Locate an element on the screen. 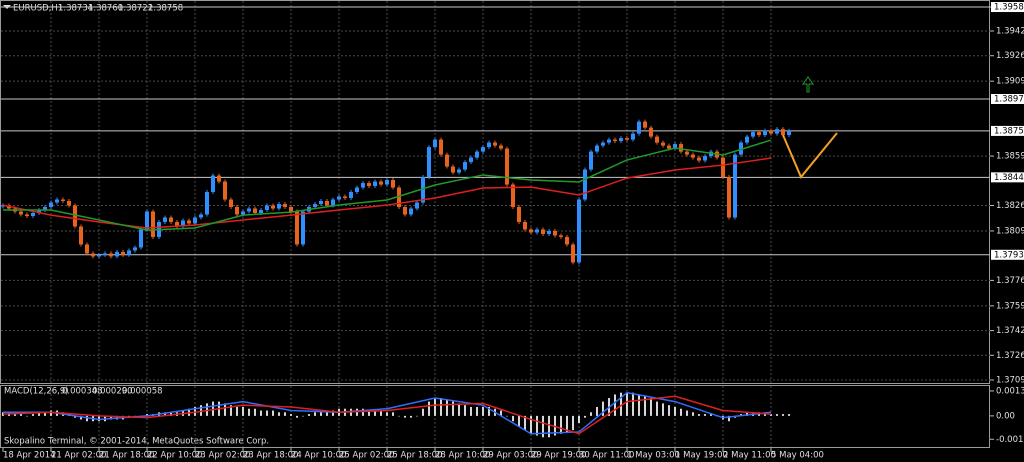 This screenshot has height=462, width=1024. y-tick-label: 1.38590 is located at coordinates (1010, 157).